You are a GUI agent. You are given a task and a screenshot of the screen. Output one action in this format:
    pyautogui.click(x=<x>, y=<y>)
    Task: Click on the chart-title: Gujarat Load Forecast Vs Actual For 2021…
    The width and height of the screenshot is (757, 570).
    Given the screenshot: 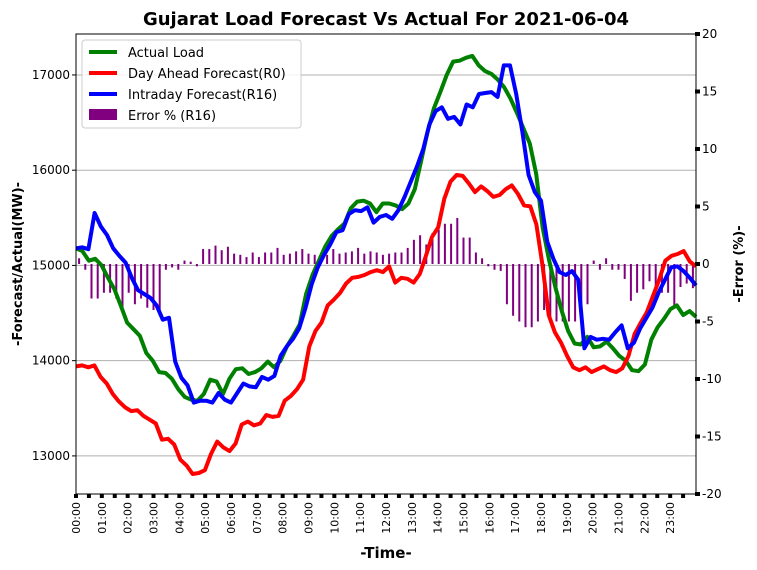 What is the action you would take?
    pyautogui.click(x=386, y=19)
    